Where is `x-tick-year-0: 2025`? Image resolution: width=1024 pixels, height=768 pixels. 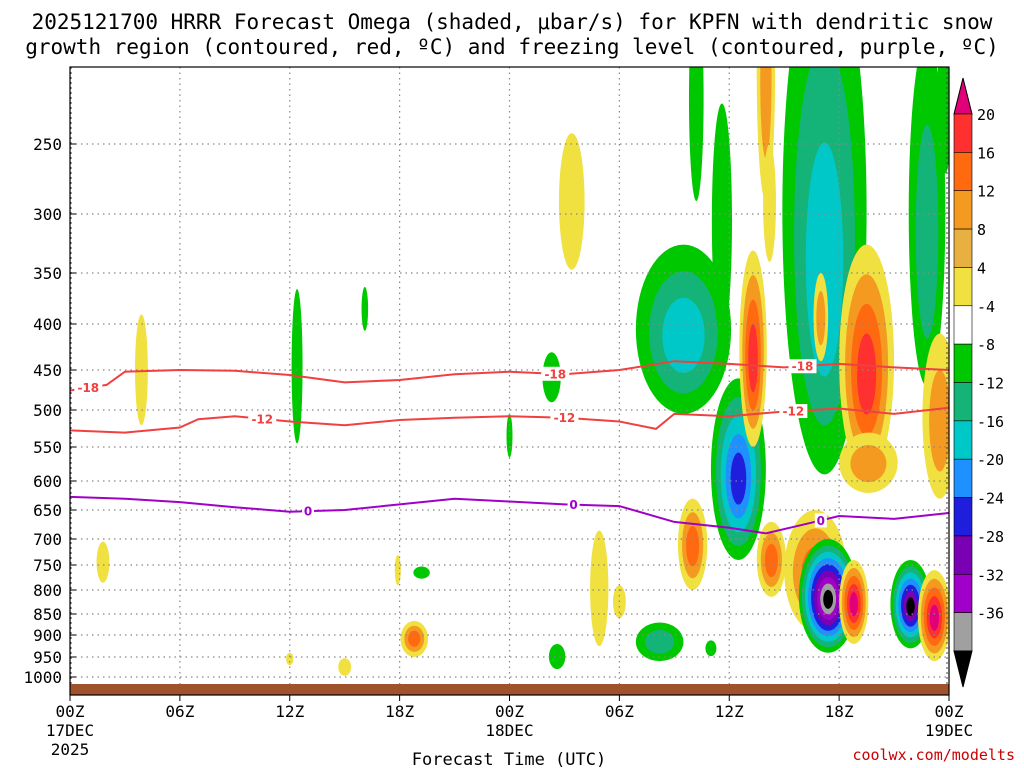
x-tick-year-0: 2025 is located at coordinates (70, 749).